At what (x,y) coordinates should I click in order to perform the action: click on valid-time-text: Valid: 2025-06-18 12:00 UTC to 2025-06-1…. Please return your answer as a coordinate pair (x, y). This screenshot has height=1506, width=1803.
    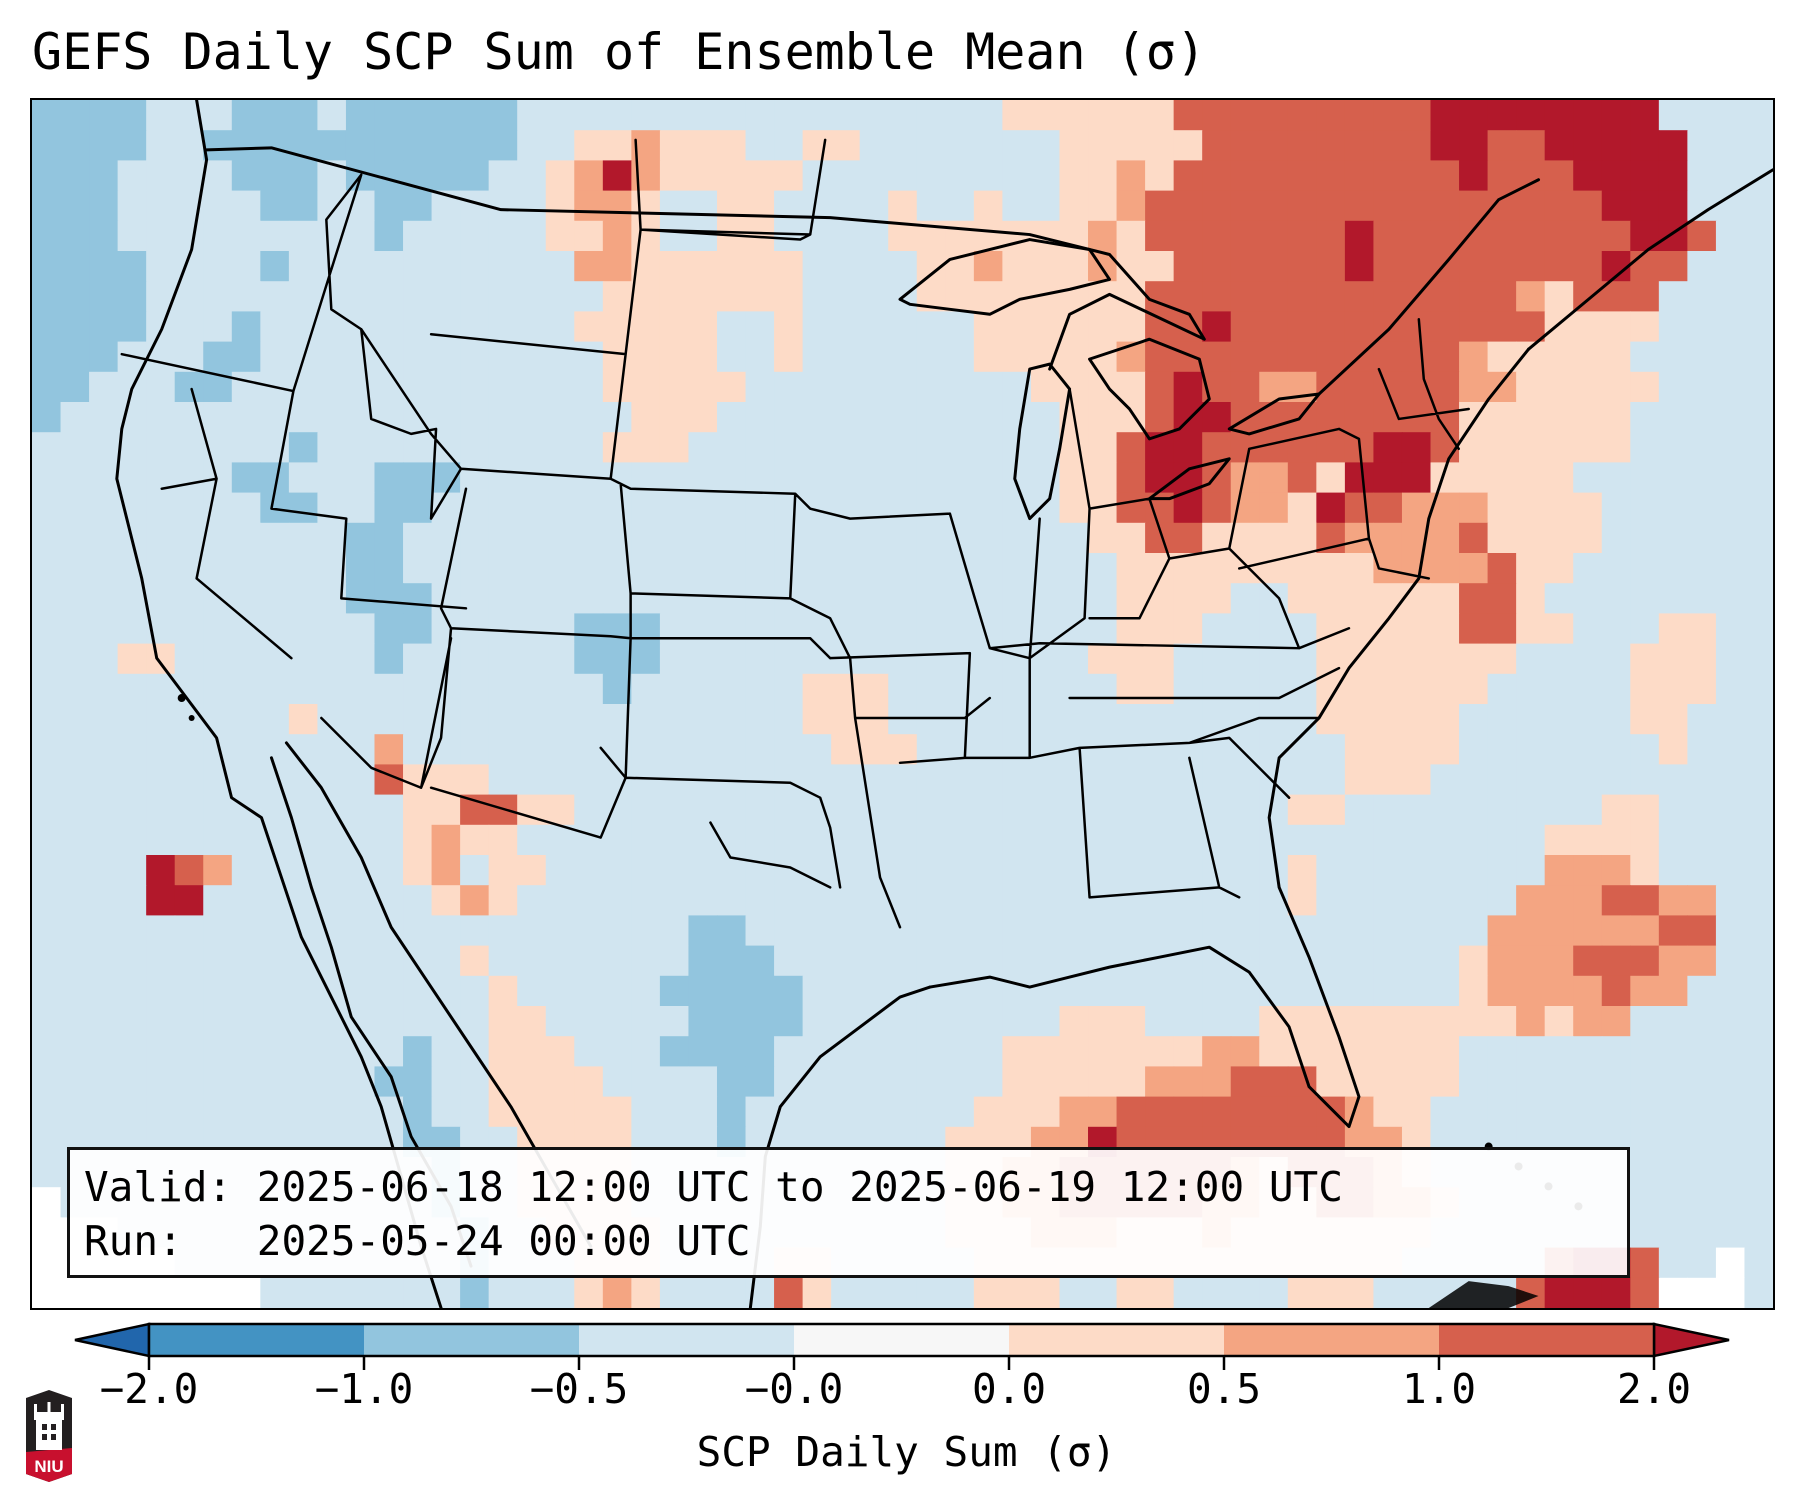
    Looking at the image, I should click on (713, 1187).